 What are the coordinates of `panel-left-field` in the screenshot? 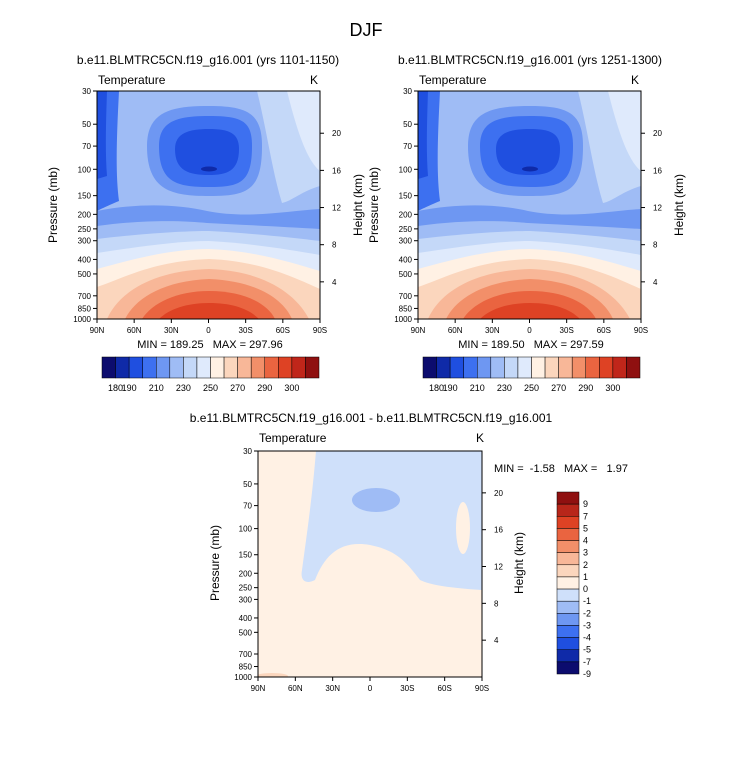 It's located at (208, 205).